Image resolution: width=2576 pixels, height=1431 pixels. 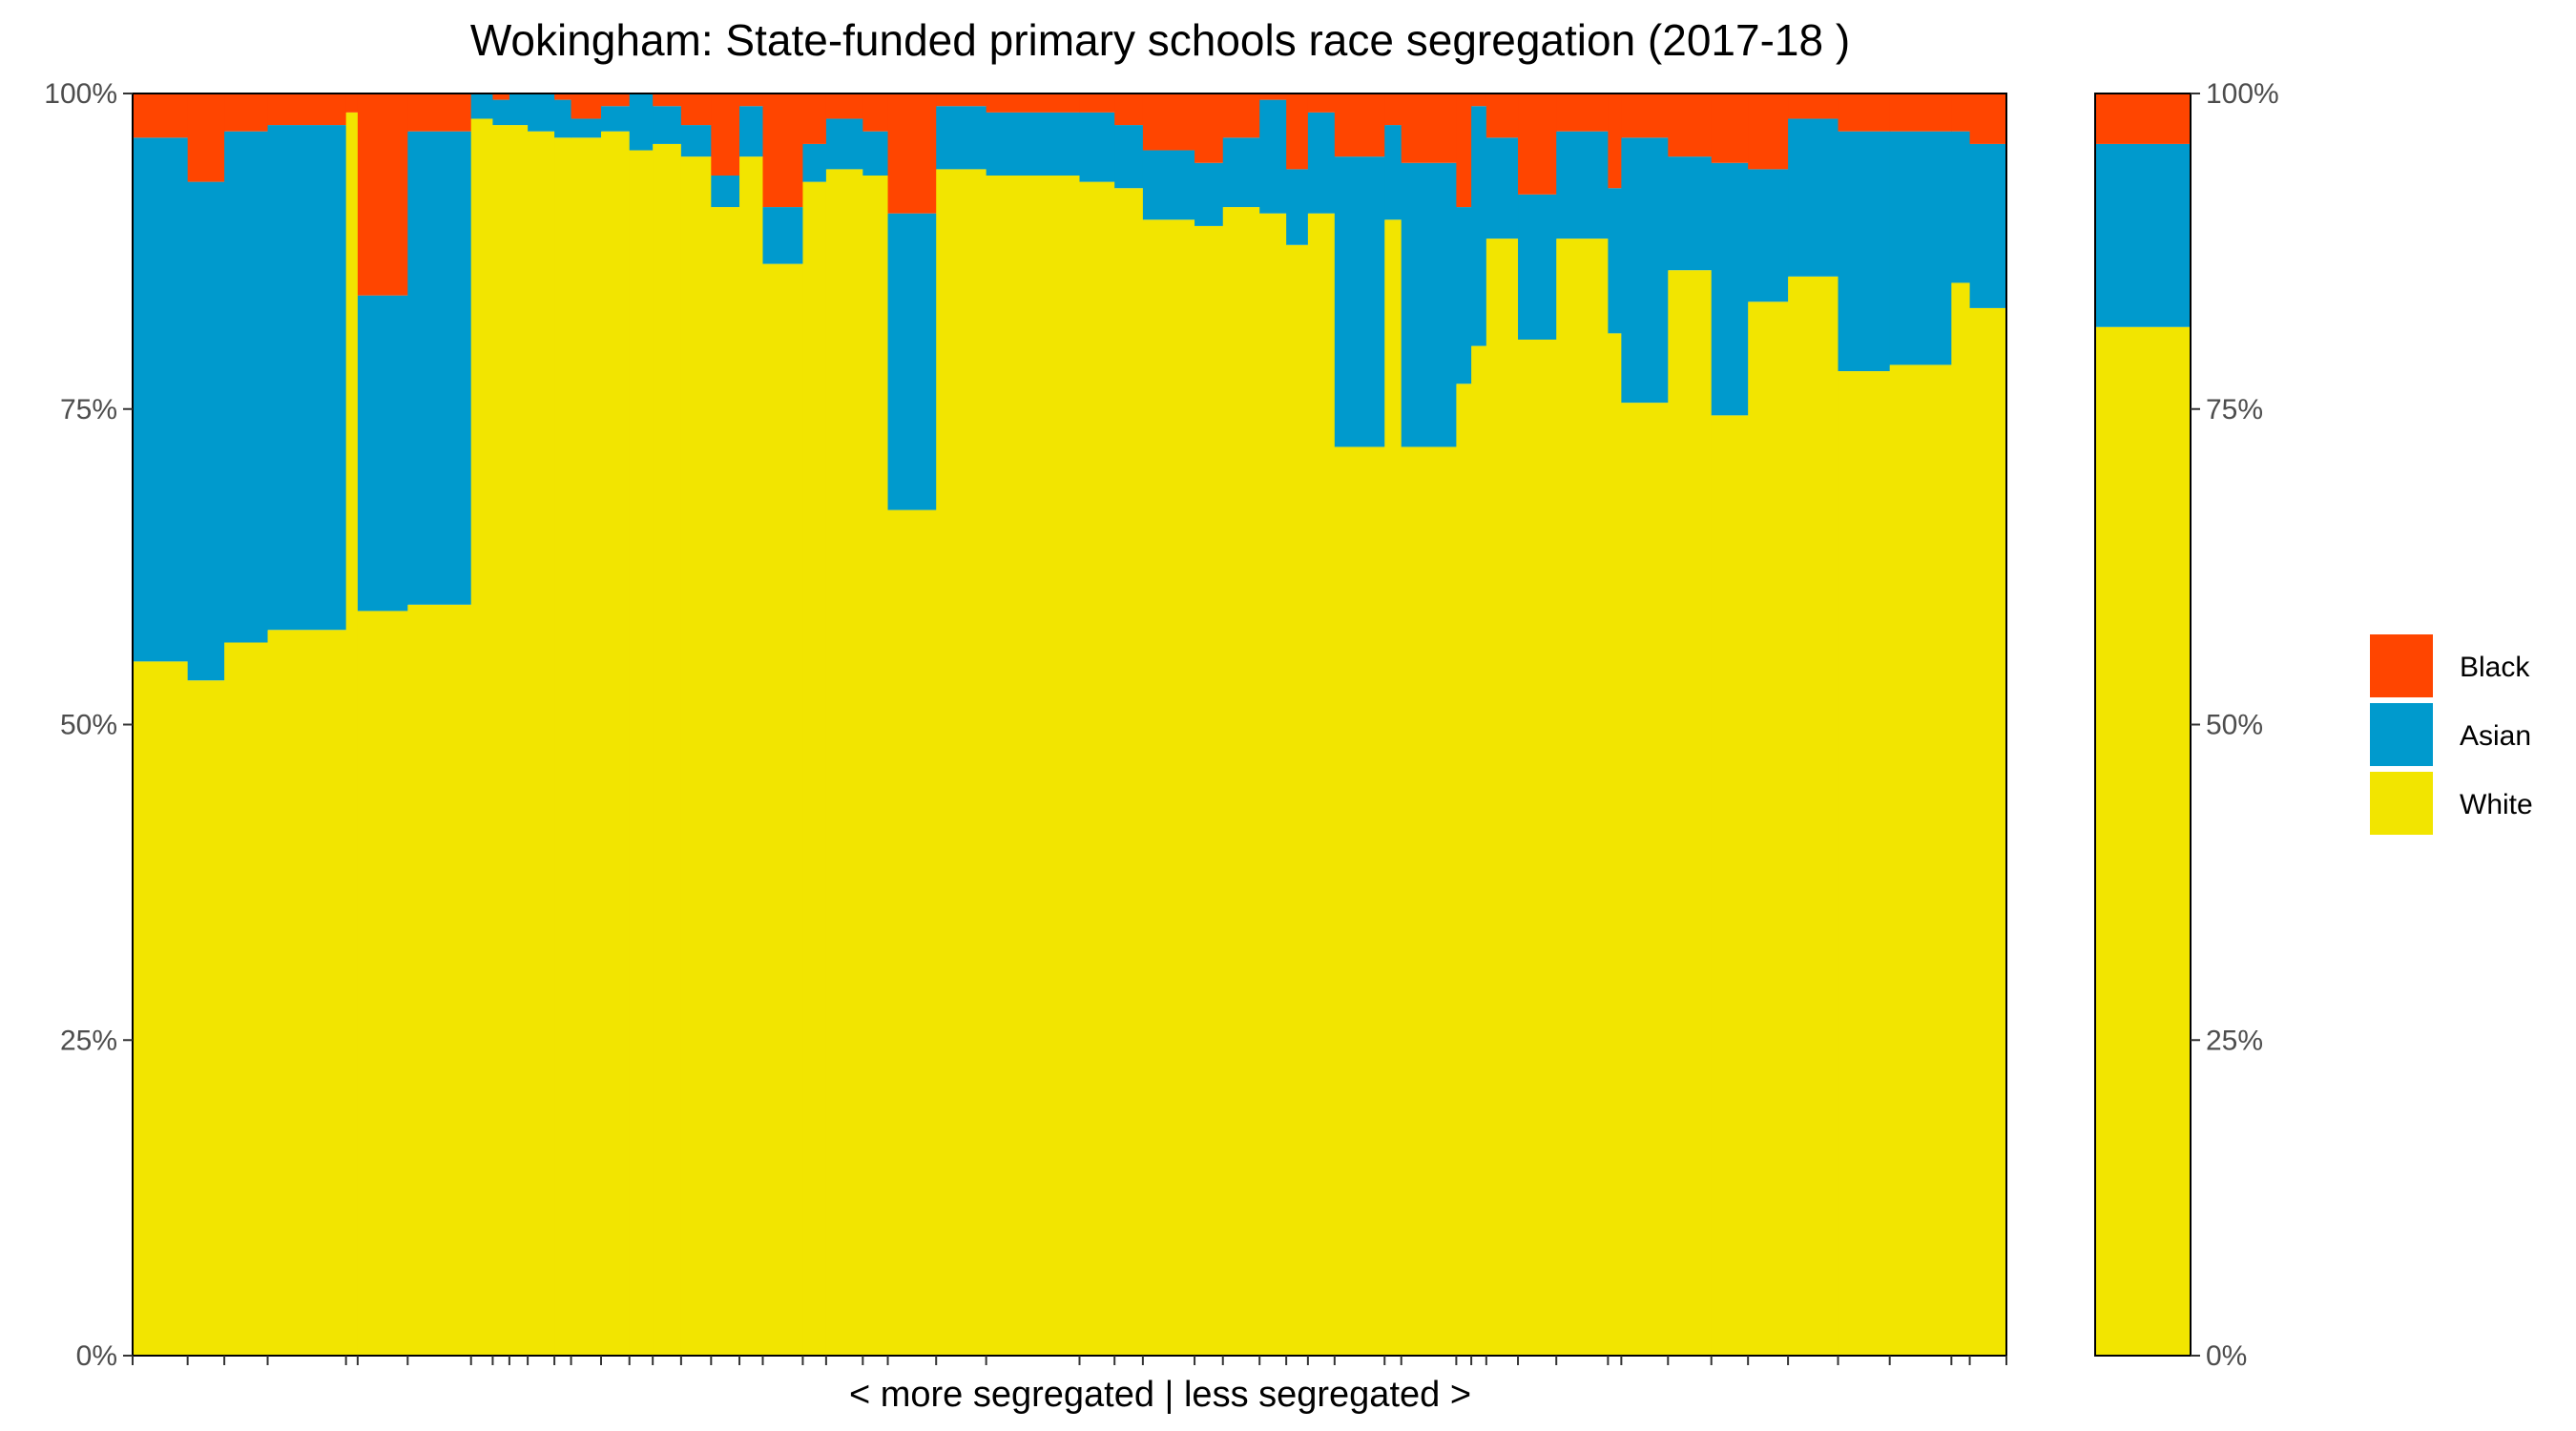 I want to click on school-31-black-segment, so click(x=1241, y=115).